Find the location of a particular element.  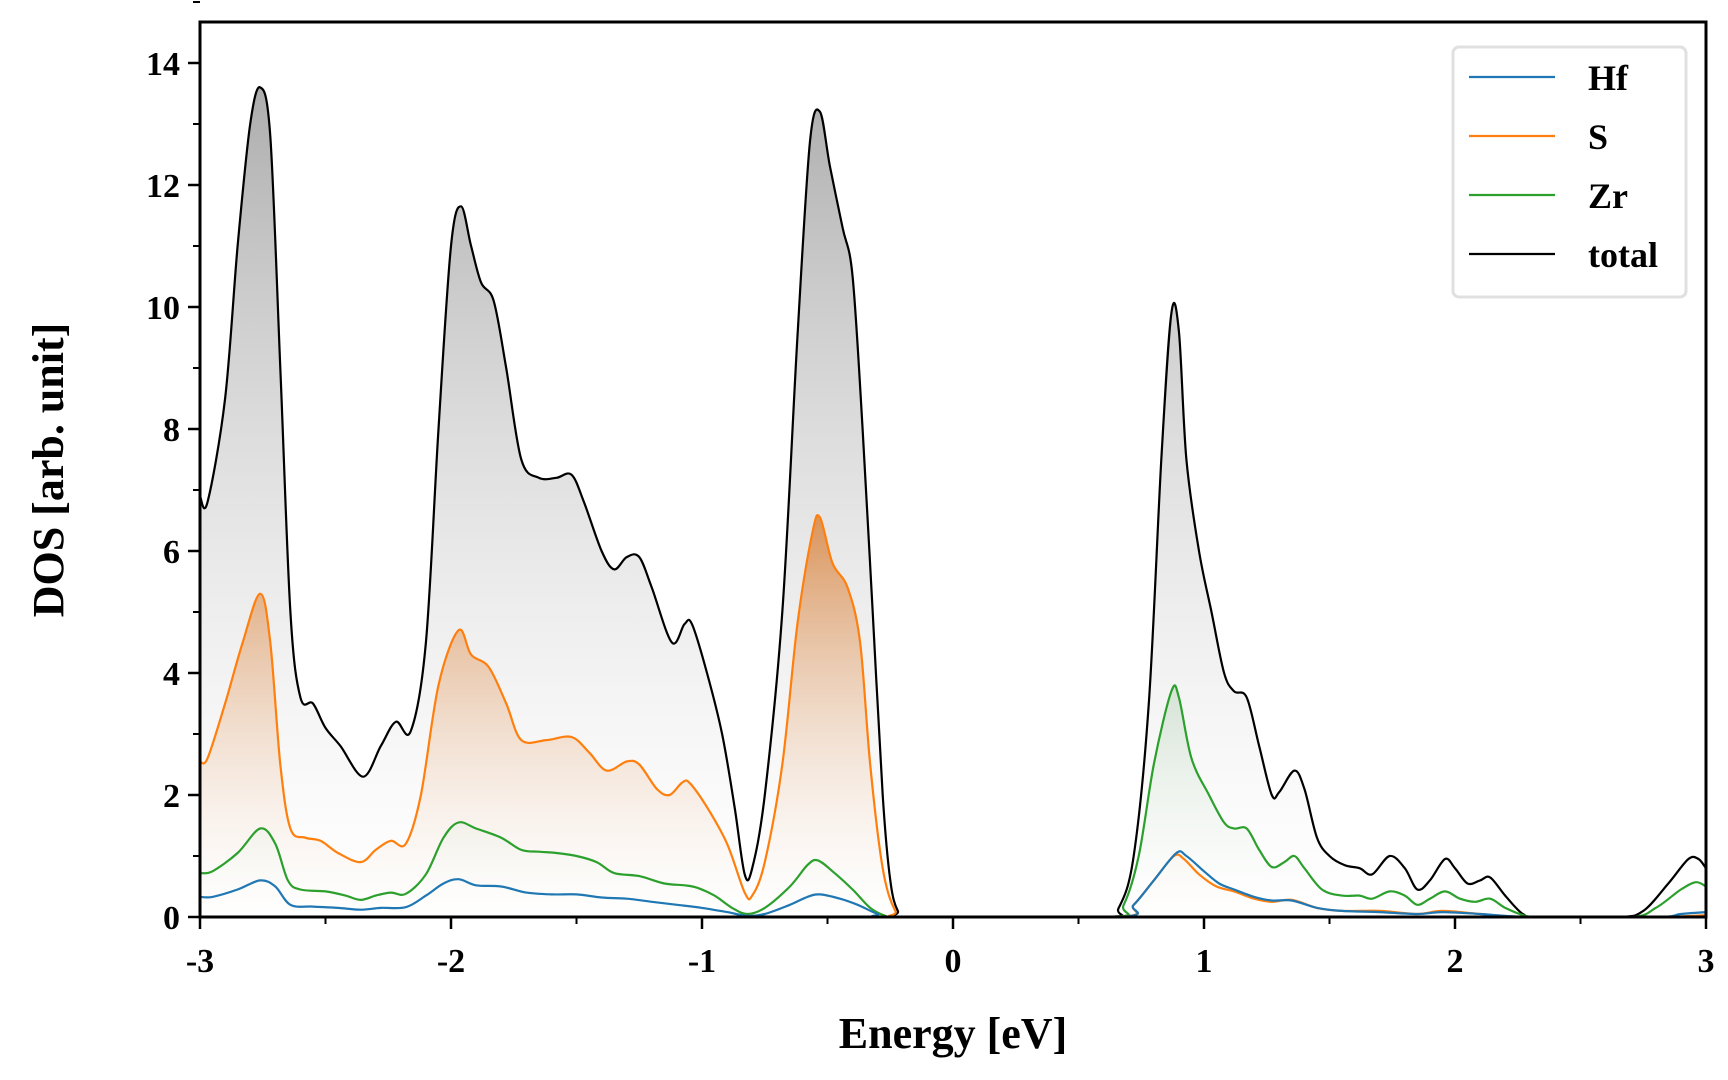

y-tick-label: 14 is located at coordinates (163, 64).